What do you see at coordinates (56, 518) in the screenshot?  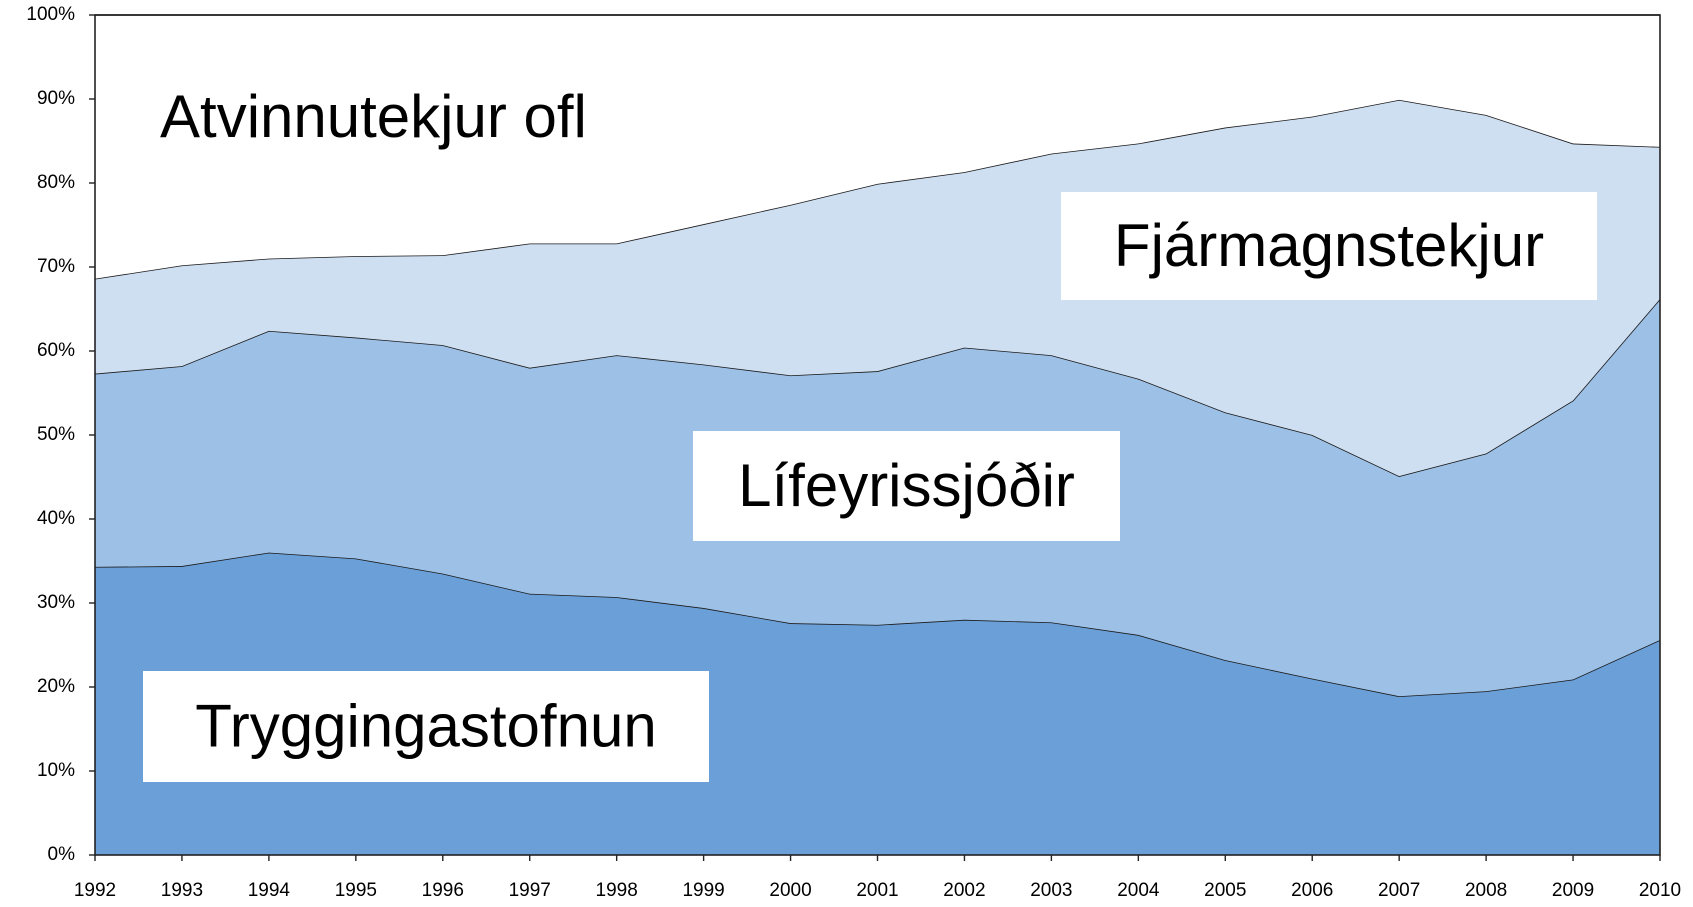 I see `y-tick-label: 40%` at bounding box center [56, 518].